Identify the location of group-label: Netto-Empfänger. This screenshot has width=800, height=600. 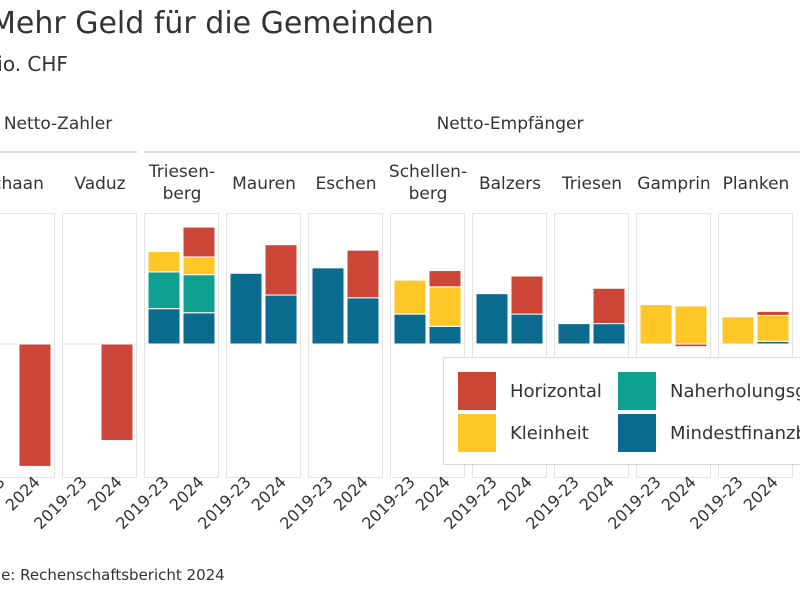
(510, 124).